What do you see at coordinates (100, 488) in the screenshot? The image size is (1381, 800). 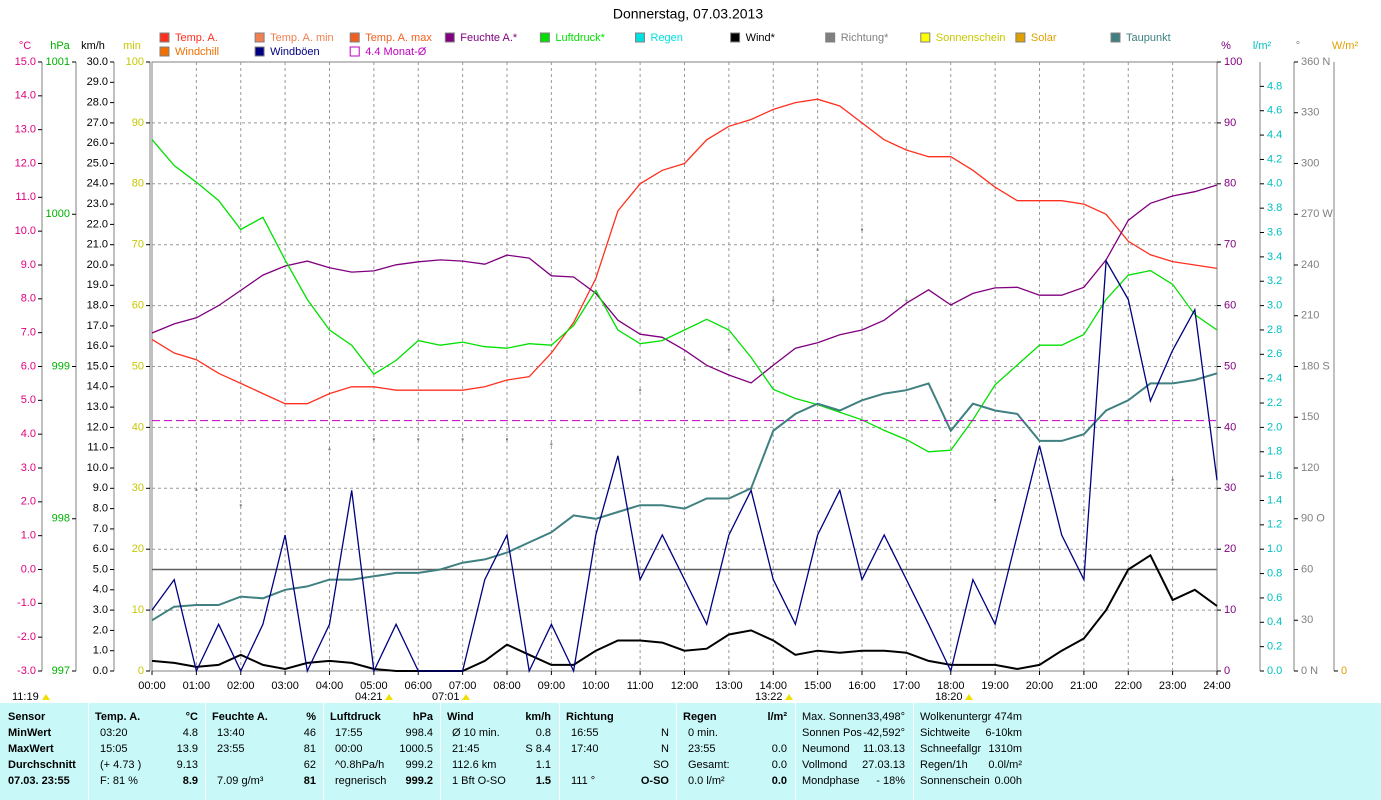 I see `y-tick-label: 9.0` at bounding box center [100, 488].